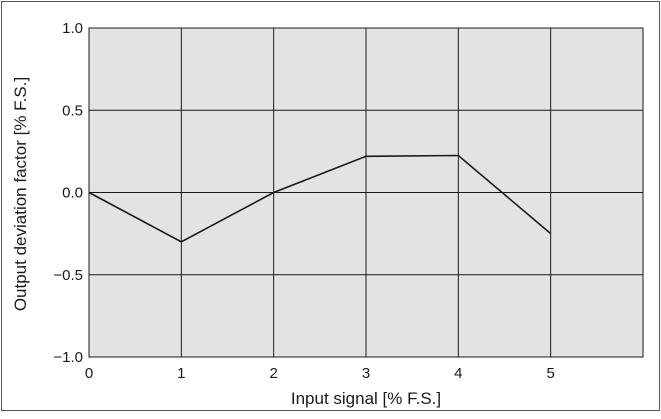  I want to click on y-tick-label: 0.0, so click(72, 193).